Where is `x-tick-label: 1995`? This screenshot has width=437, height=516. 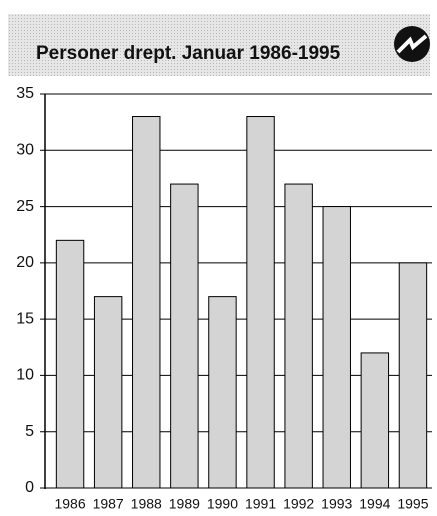 x-tick-label: 1995 is located at coordinates (412, 504).